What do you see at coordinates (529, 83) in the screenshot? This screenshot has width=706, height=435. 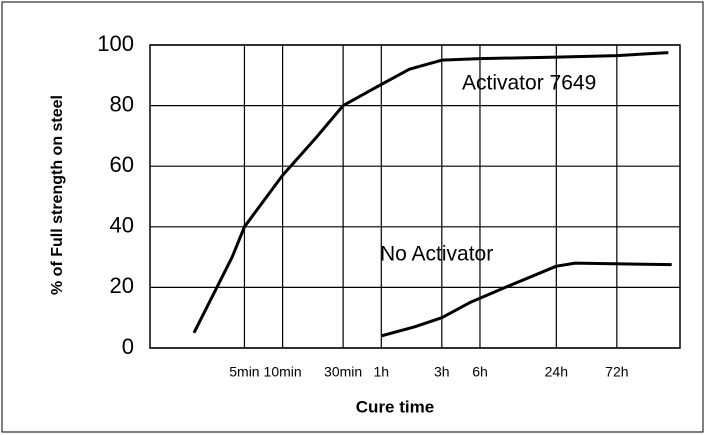 I see `annotation: Activator 7649` at bounding box center [529, 83].